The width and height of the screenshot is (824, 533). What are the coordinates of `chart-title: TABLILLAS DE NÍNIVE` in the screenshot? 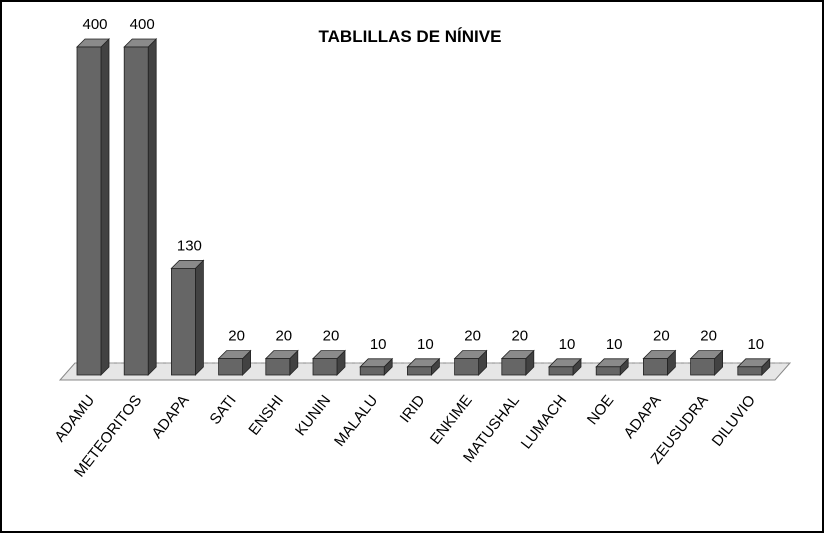 It's located at (410, 36).